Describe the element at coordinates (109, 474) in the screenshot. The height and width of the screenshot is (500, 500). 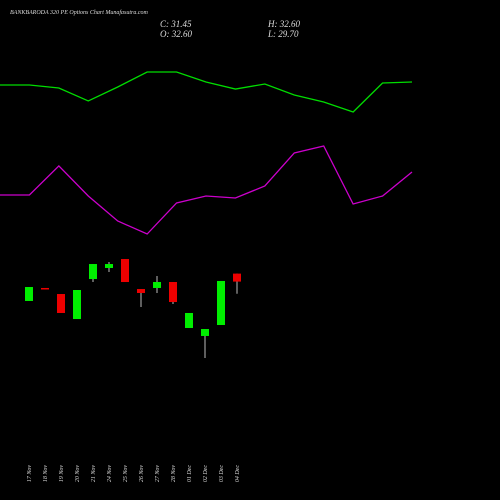
I see `x-tick-label: 24 Nov` at that location.